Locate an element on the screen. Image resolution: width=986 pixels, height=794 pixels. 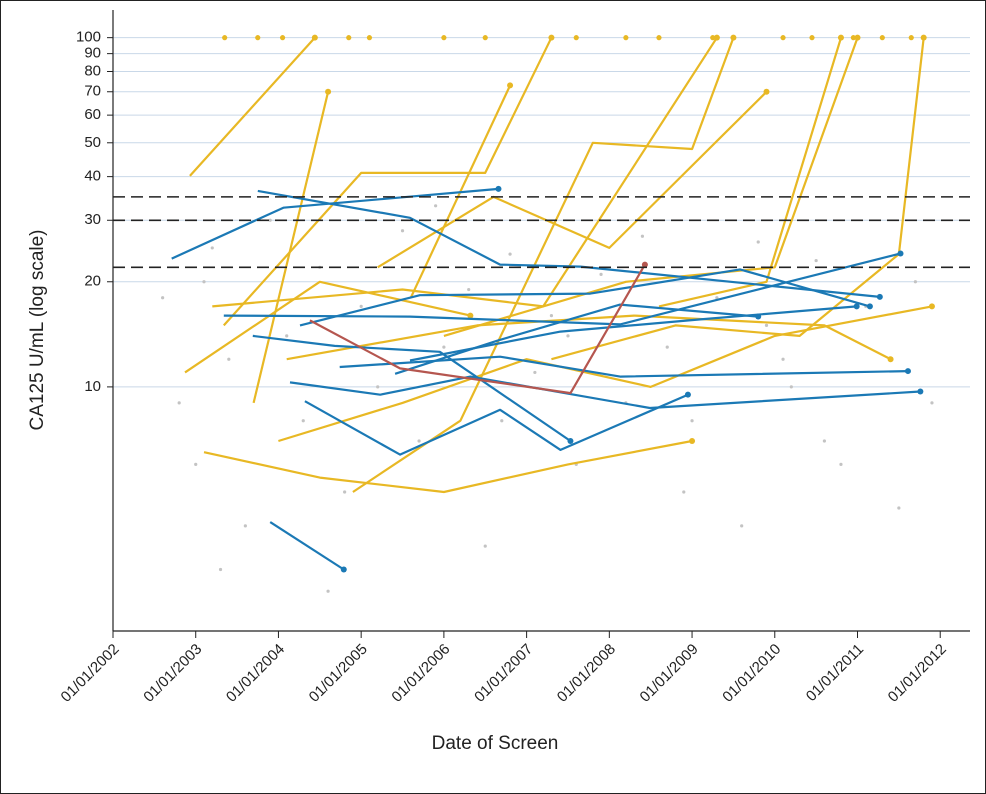
y-tick-label: 100 is located at coordinates (88, 37).